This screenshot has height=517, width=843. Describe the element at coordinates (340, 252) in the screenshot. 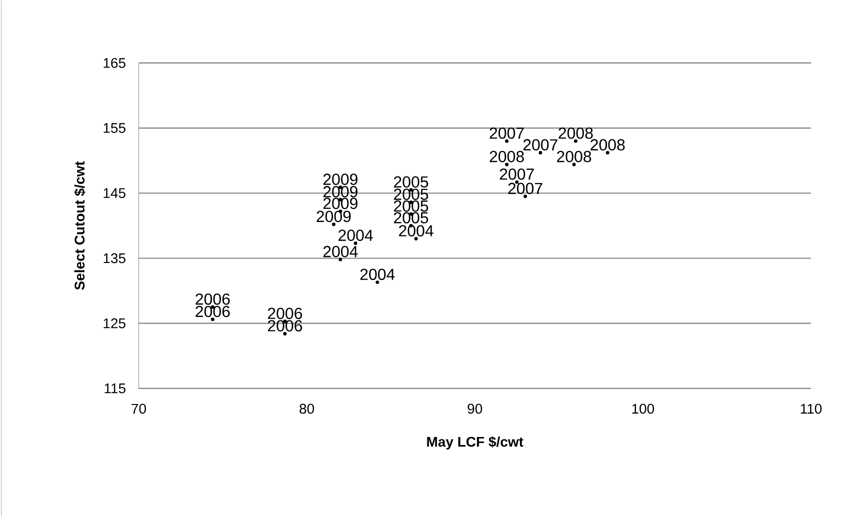

I see `series-label: 2004` at that location.